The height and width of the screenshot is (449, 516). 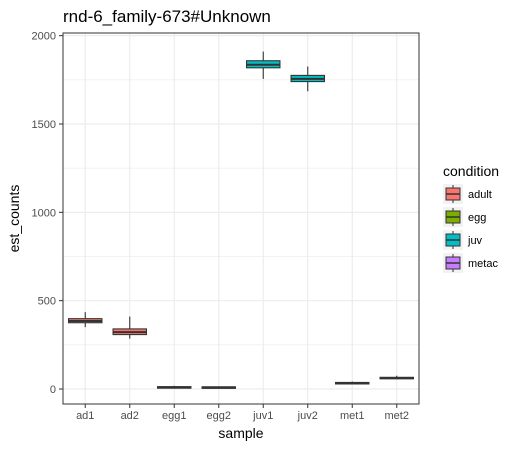 I want to click on x-tick-label: met2, so click(x=397, y=416).